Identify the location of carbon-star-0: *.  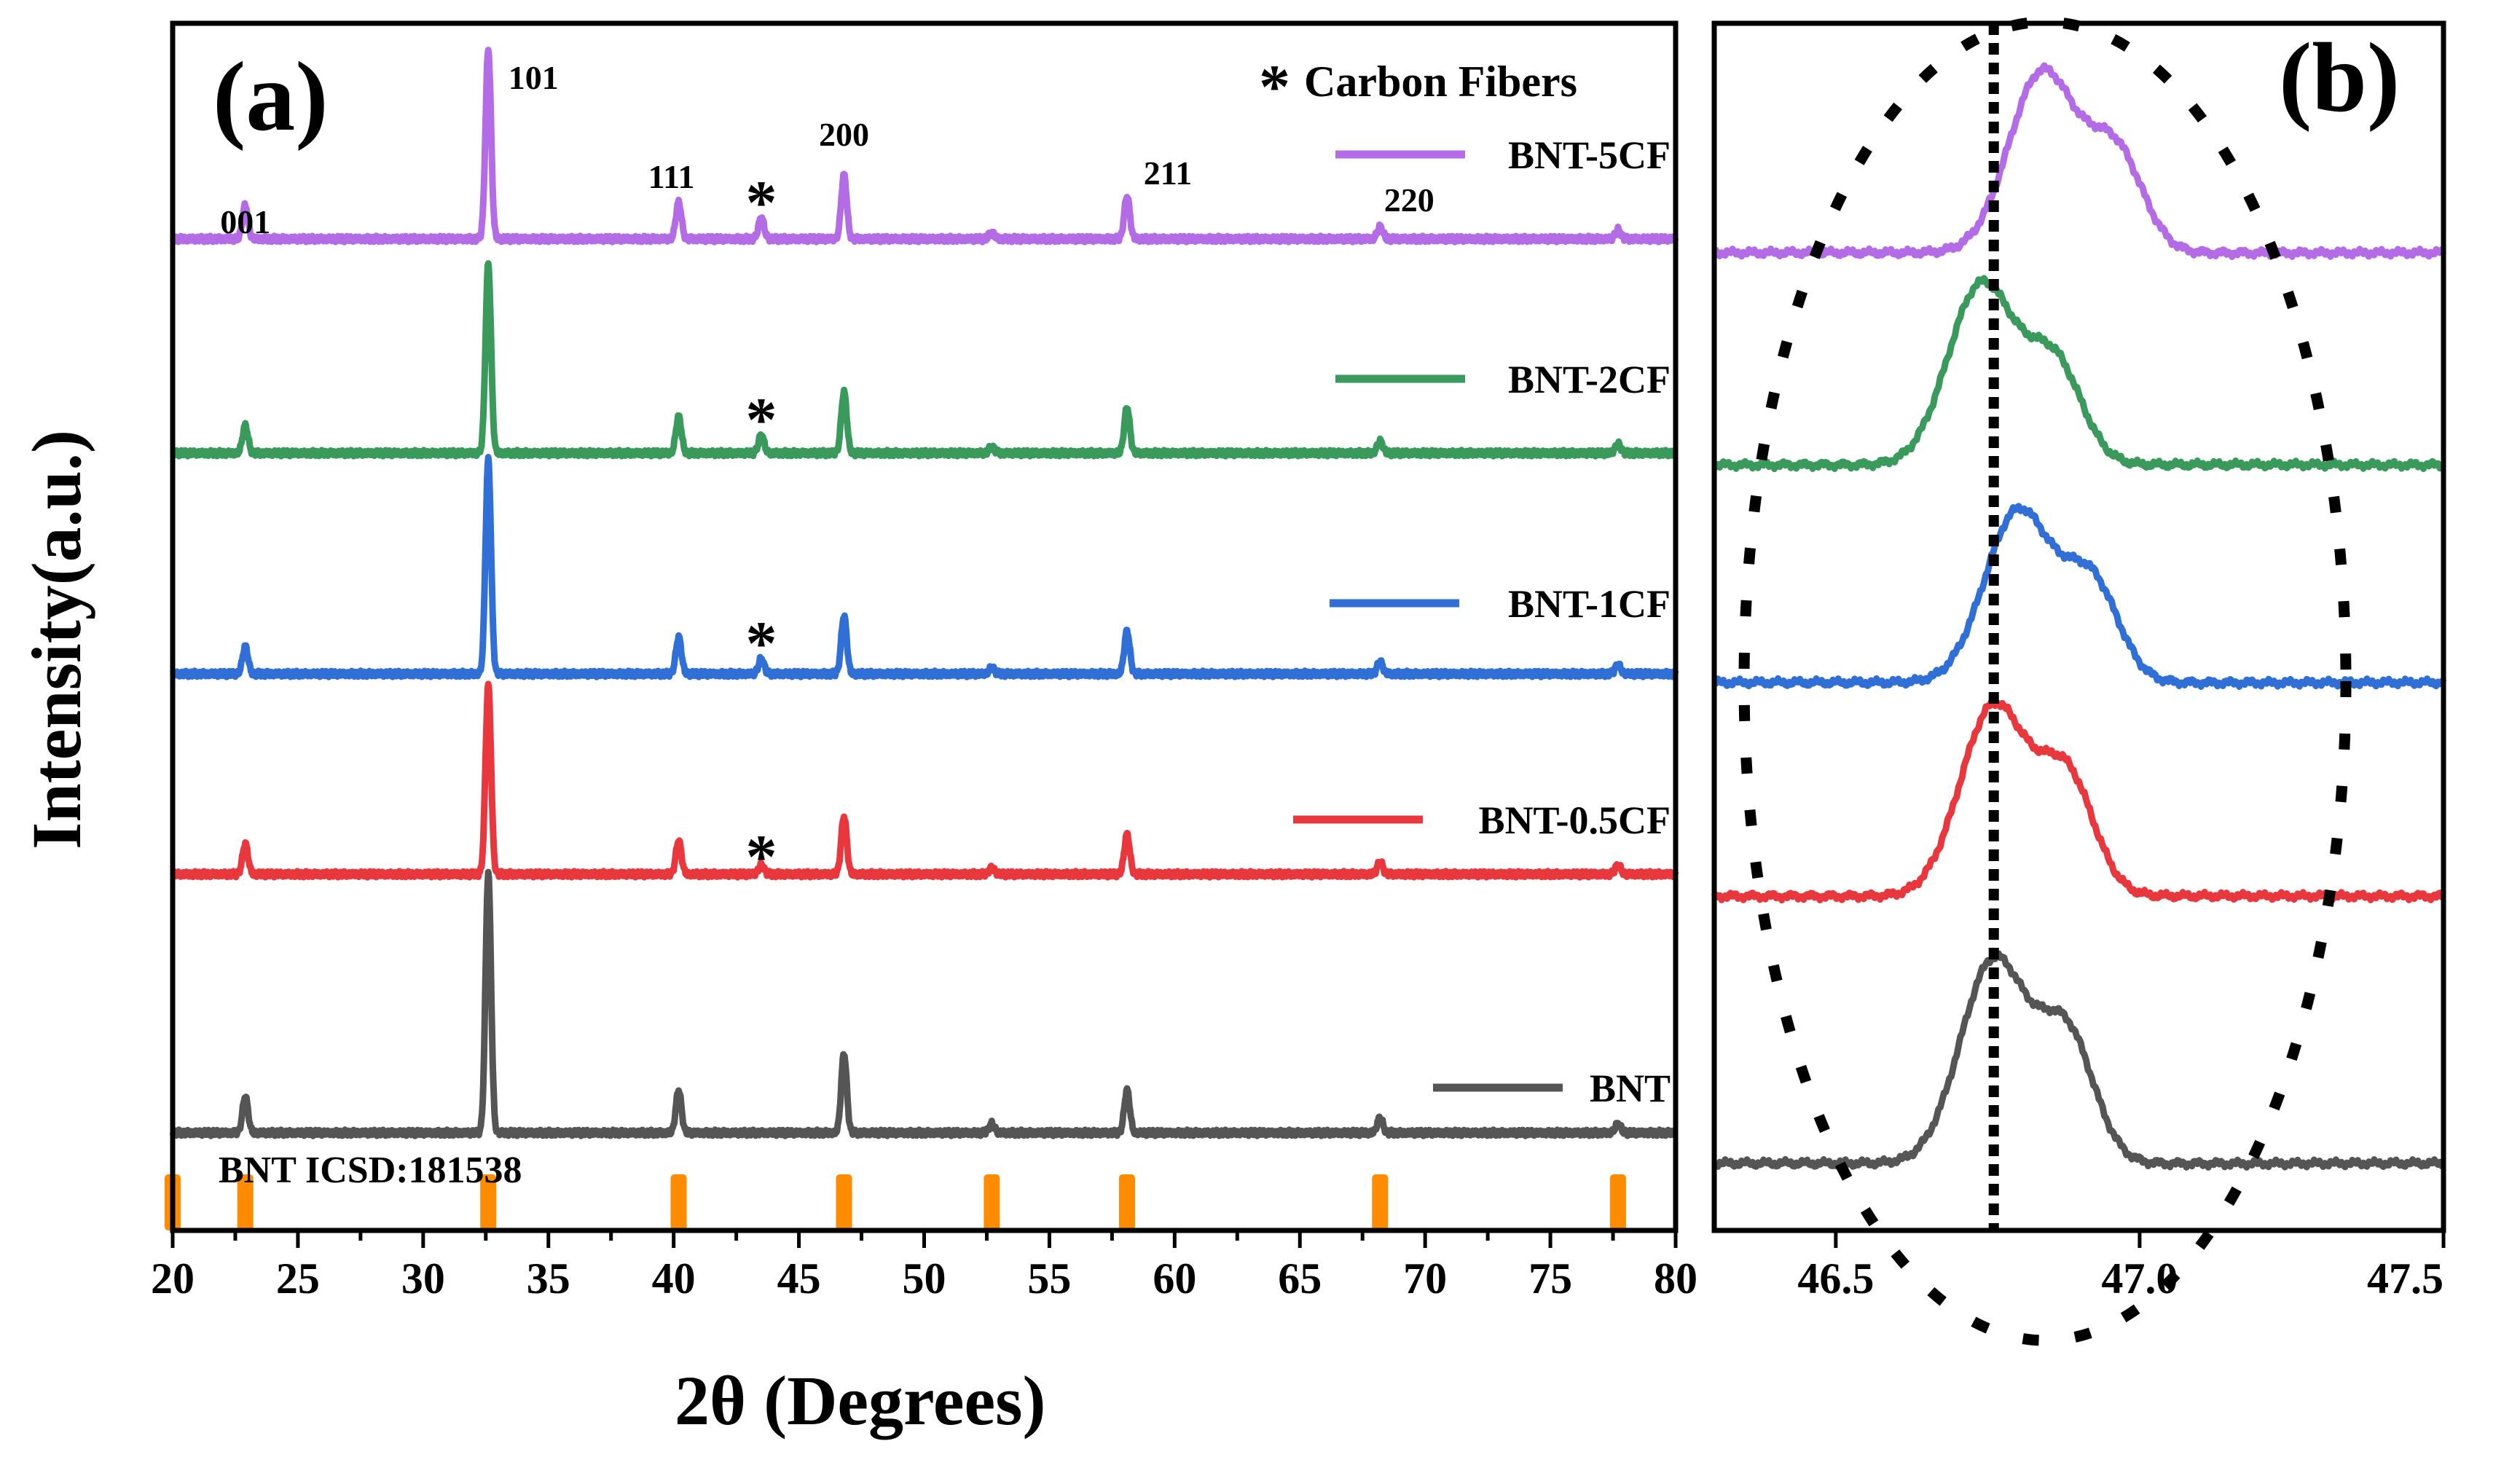
(761, 857).